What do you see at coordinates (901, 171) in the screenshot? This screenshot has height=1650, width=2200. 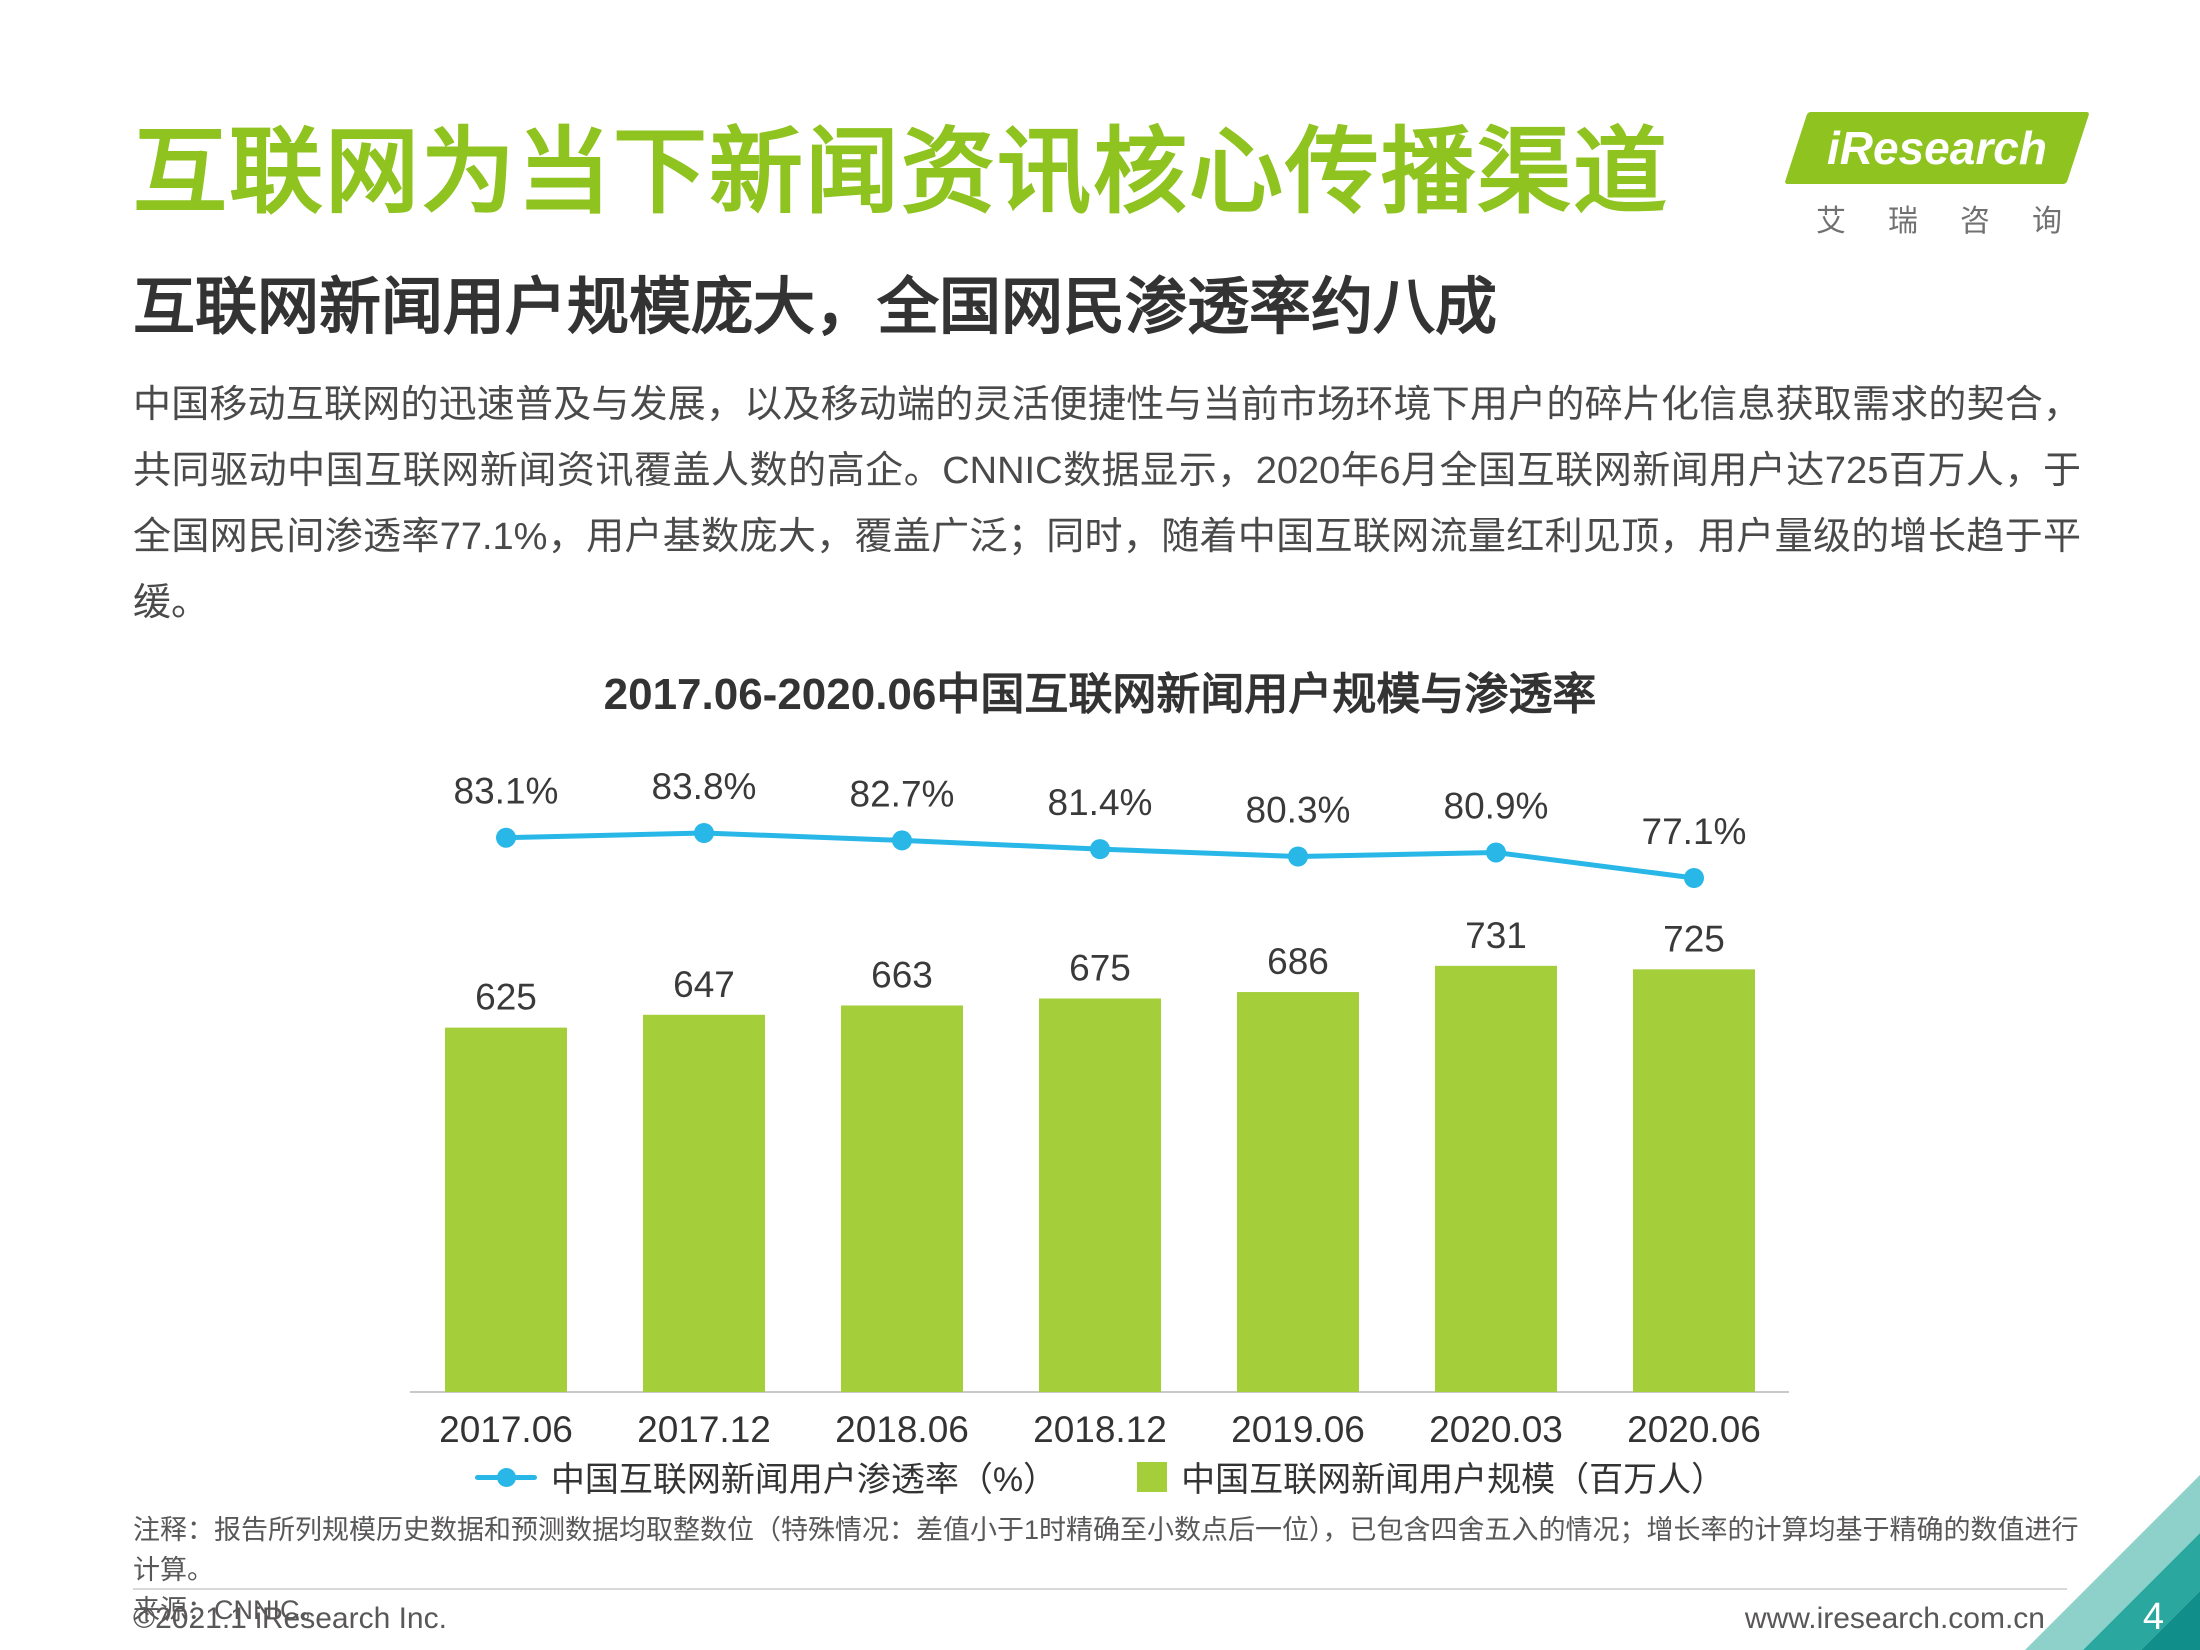 I see `page-title: 互联网为当下新闻资讯核心传播渠道` at bounding box center [901, 171].